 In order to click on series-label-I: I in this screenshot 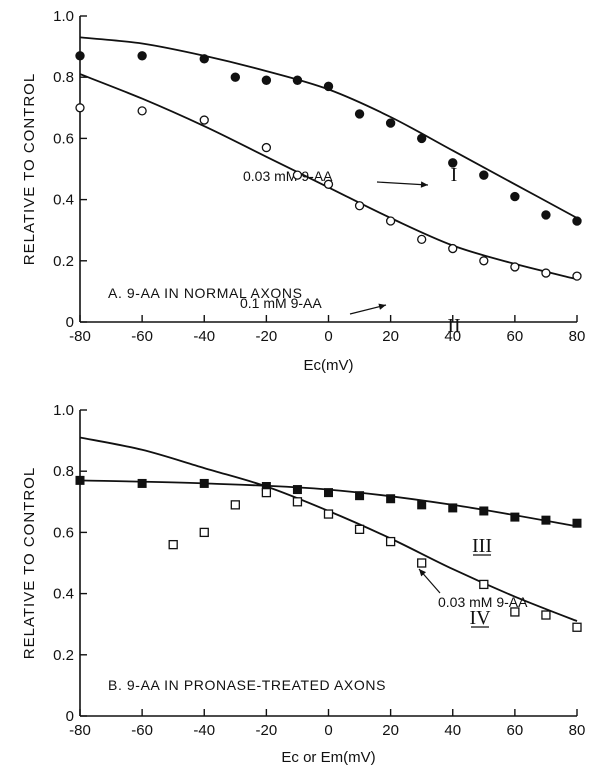, I will do `click(454, 175)`.